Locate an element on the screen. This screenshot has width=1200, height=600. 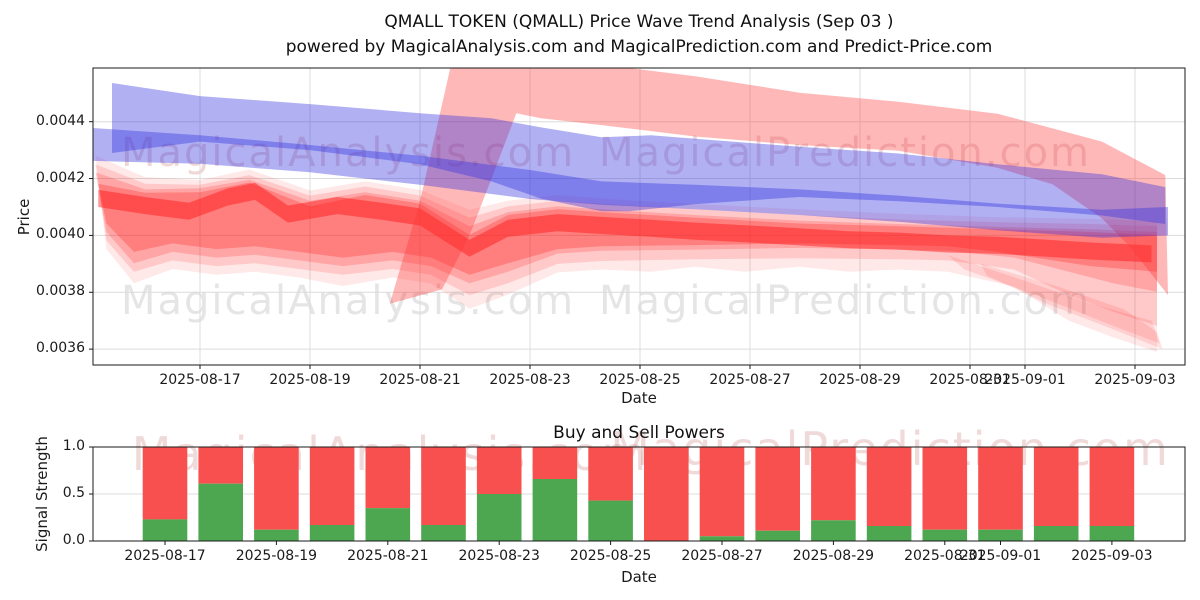
wave-band-red-envelope-inner is located at coordinates (627, 228).